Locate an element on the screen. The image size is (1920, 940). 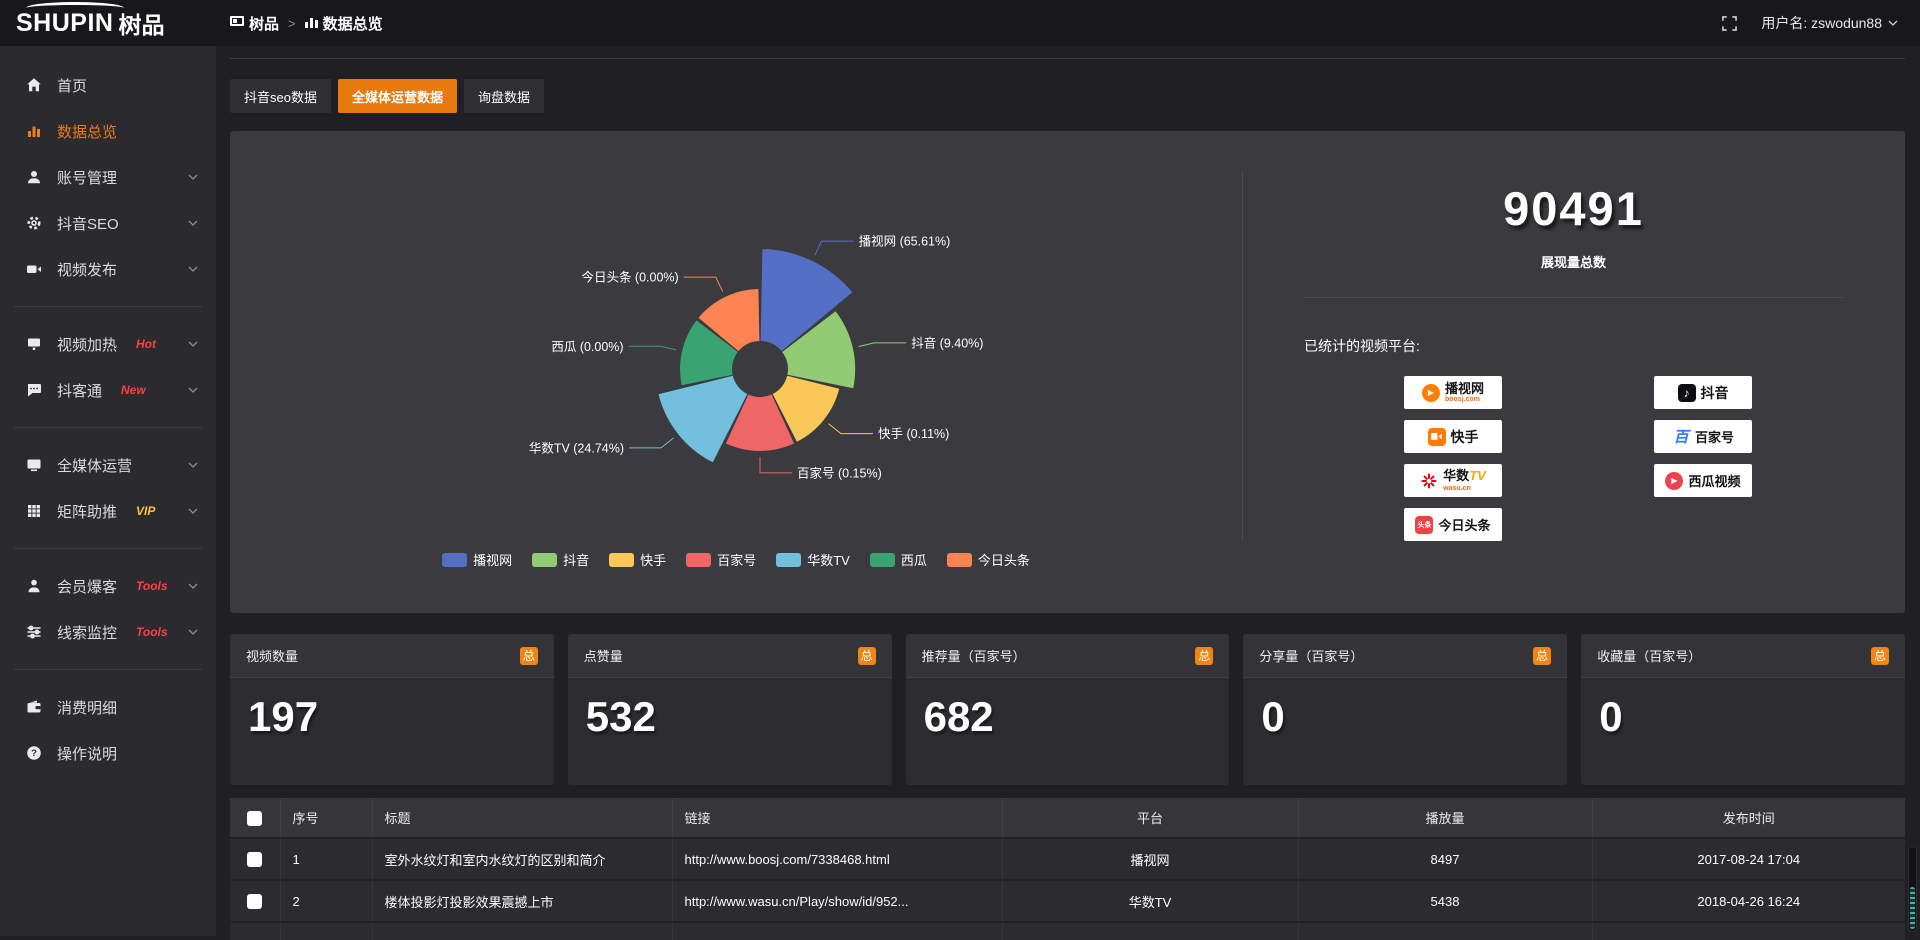
cell-link: http://www.boosj.com/7338468.html is located at coordinates (837, 858).